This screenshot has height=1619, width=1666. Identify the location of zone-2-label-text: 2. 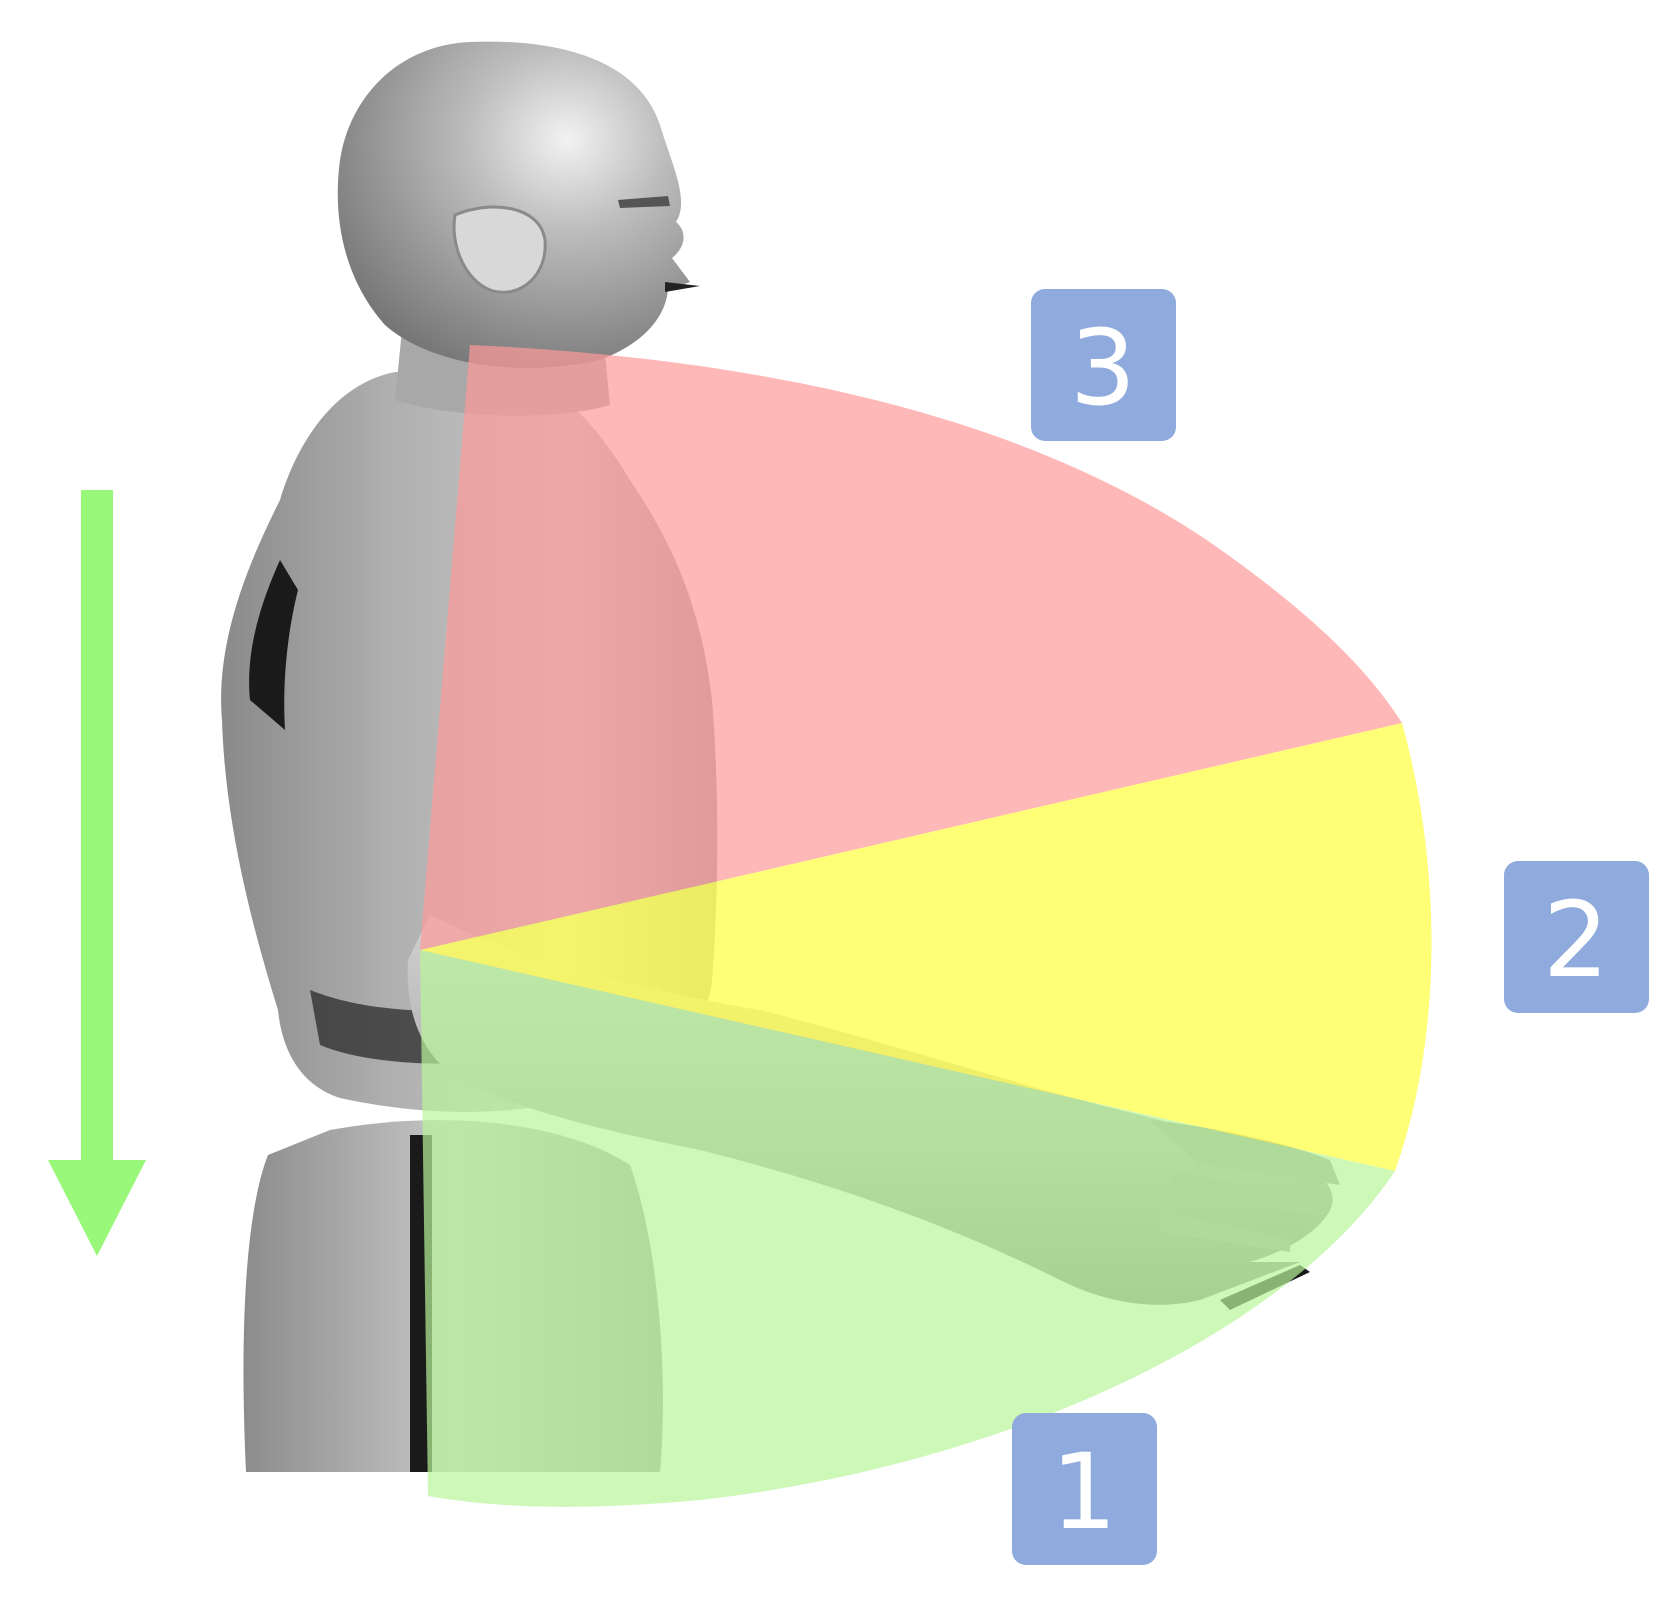
(1576, 940).